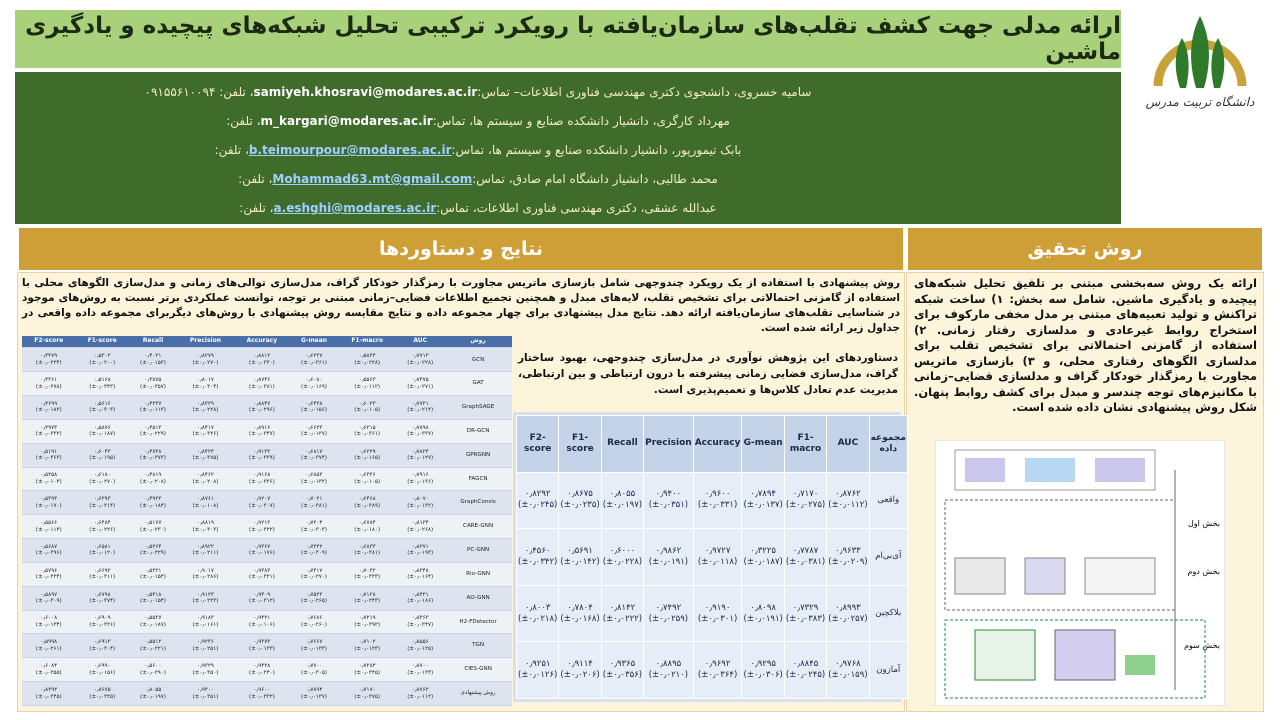  I want to click on table-cell: ۰٫۶۸۱۷ (±۰٫۰۳۷۴), so click(314, 455).